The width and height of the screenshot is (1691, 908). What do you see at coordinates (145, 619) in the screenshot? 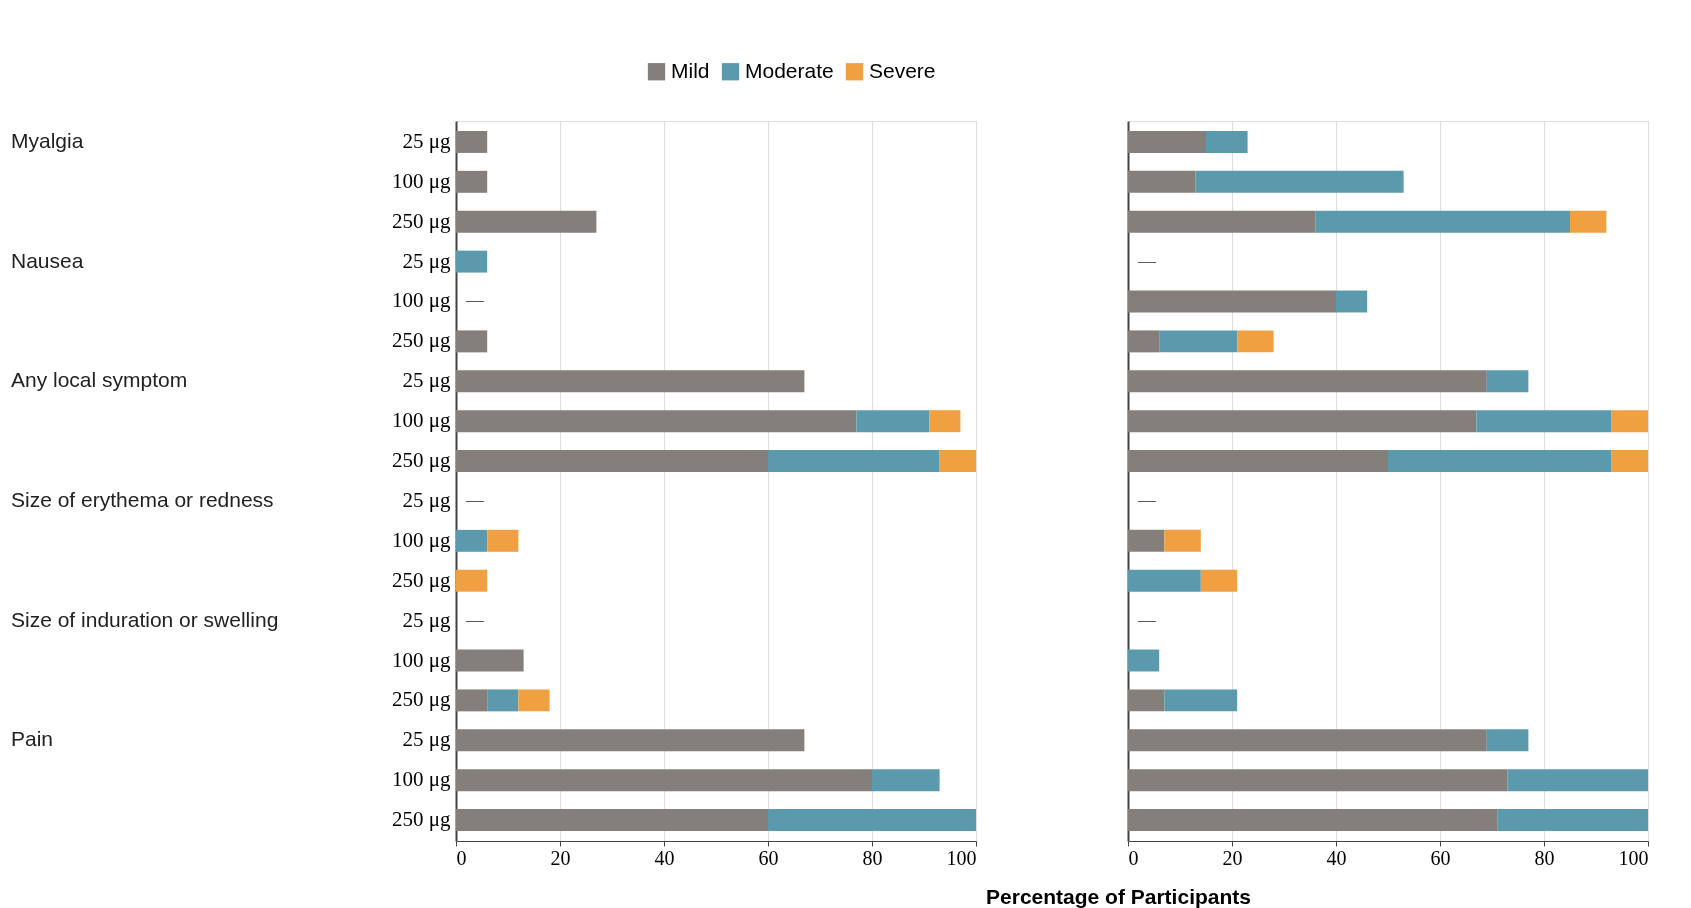
I see `text: Size of induration or swelling` at bounding box center [145, 619].